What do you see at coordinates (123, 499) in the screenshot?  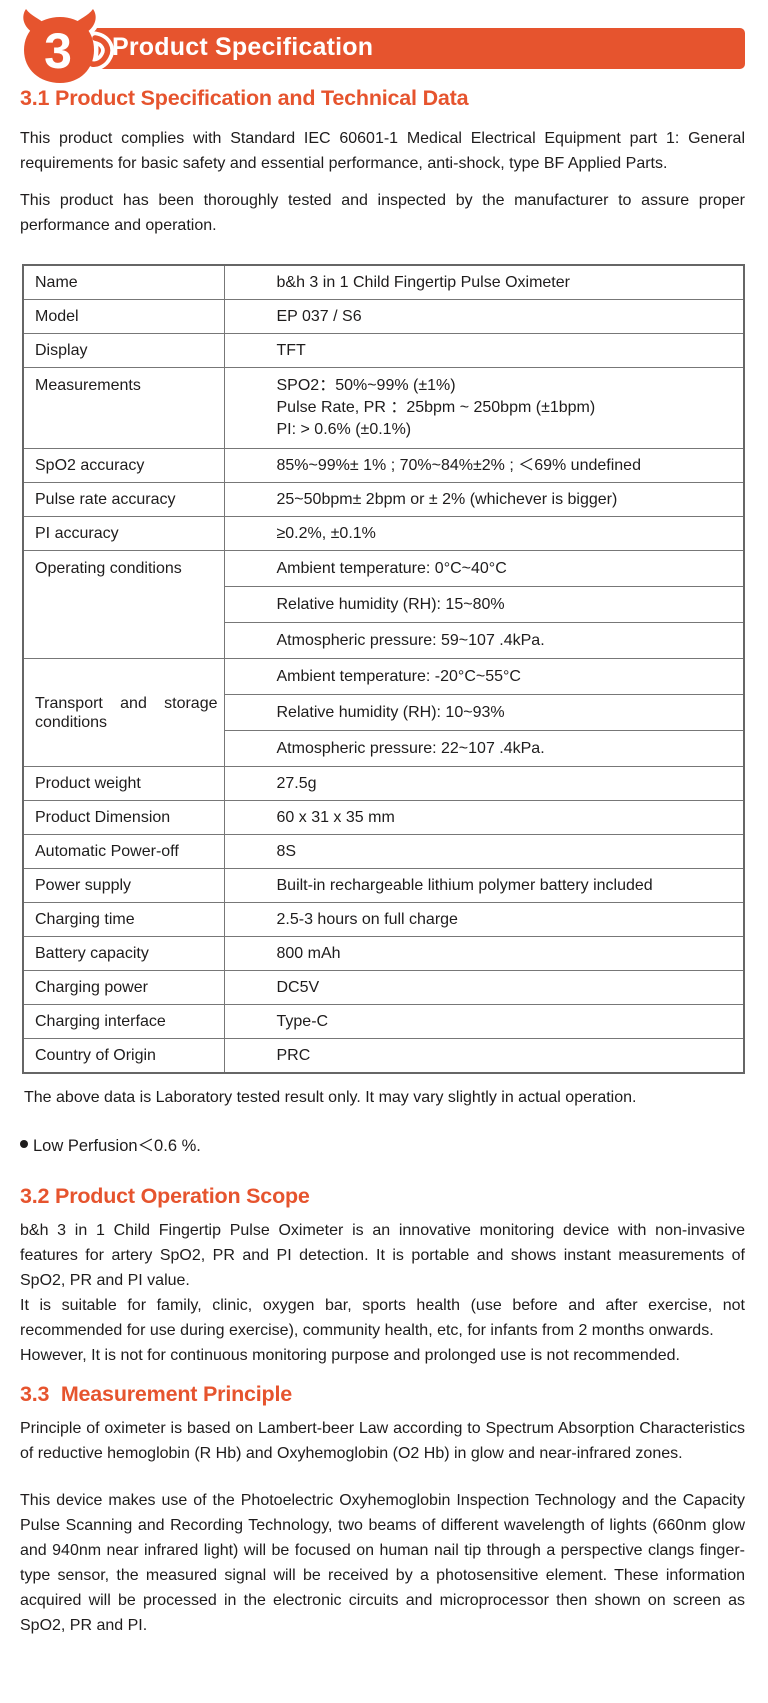 I see `spec-label-cell: Pulse rate accuracy` at bounding box center [123, 499].